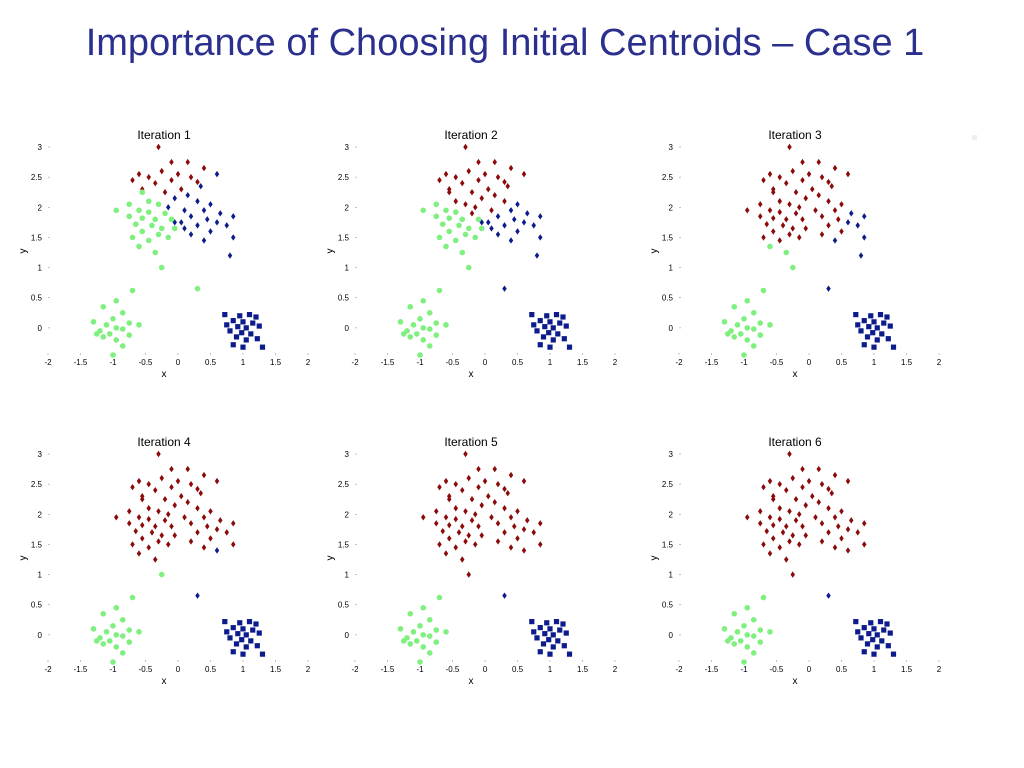 This screenshot has width=1024, height=768. I want to click on x-tick-label: 1, so click(550, 362).